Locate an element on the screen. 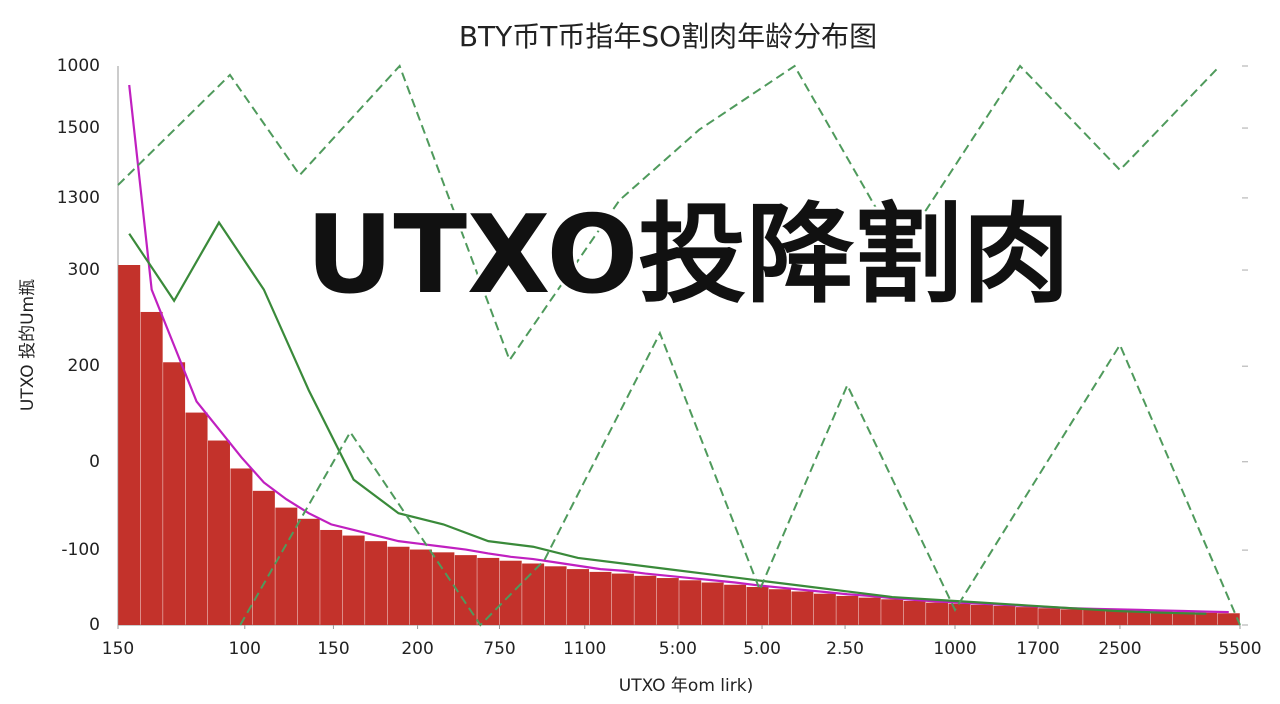 The image size is (1280, 704). x-tick-label: 750 is located at coordinates (499, 649).